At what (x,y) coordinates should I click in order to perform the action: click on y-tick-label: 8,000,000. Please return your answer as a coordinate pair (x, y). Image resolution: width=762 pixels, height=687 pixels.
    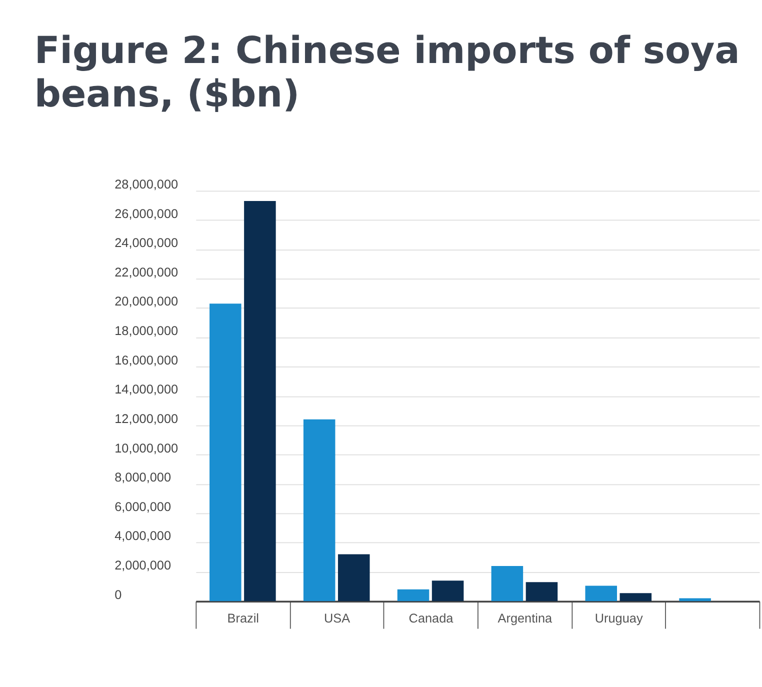
    Looking at the image, I should click on (142, 477).